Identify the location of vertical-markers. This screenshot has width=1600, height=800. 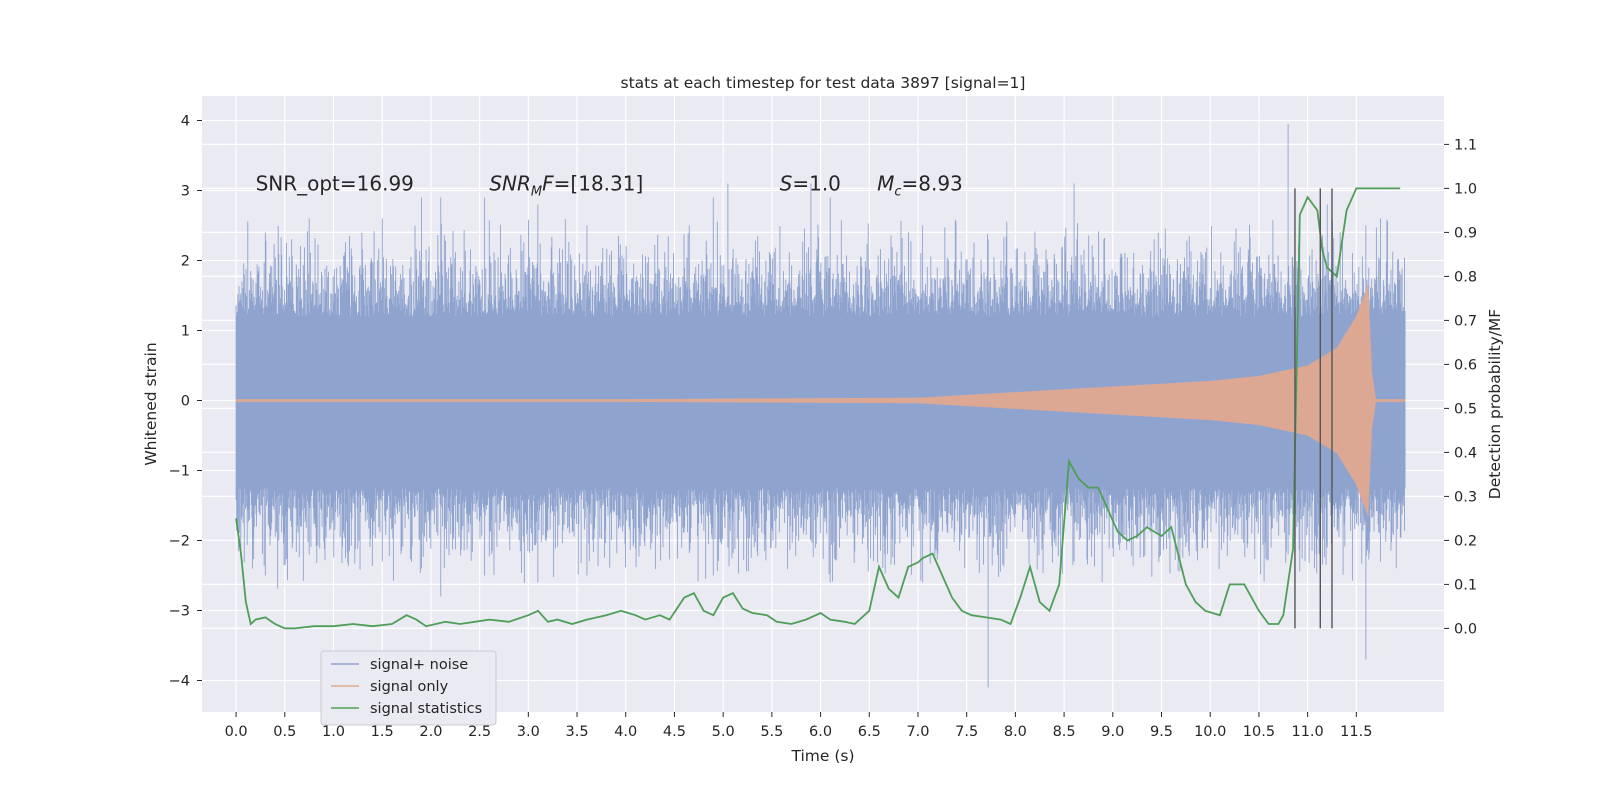
(1313, 408).